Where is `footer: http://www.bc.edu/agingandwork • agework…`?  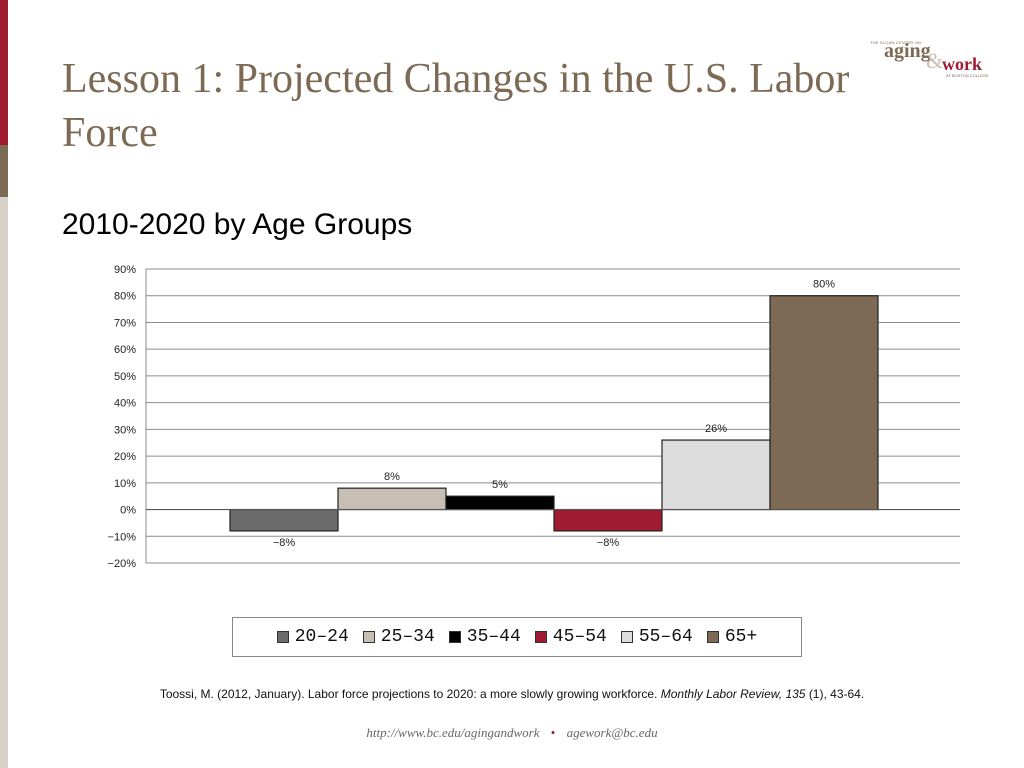
footer: http://www.bc.edu/agingandwork • agework… is located at coordinates (512, 733).